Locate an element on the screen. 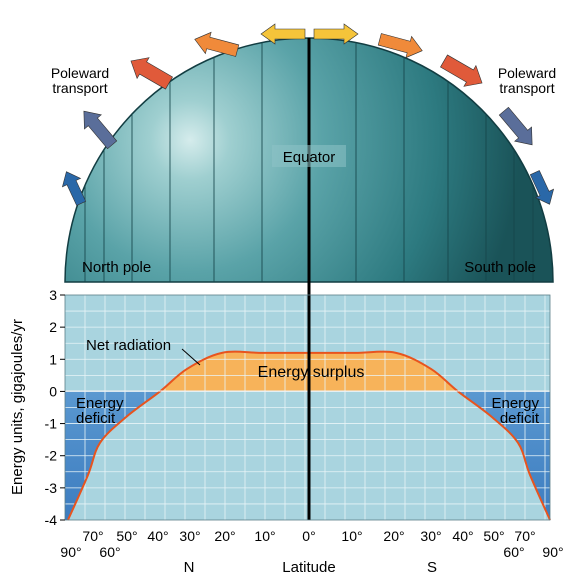 Image resolution: width=582 pixels, height=577 pixels. arrow-right-slate is located at coordinates (515, 126).